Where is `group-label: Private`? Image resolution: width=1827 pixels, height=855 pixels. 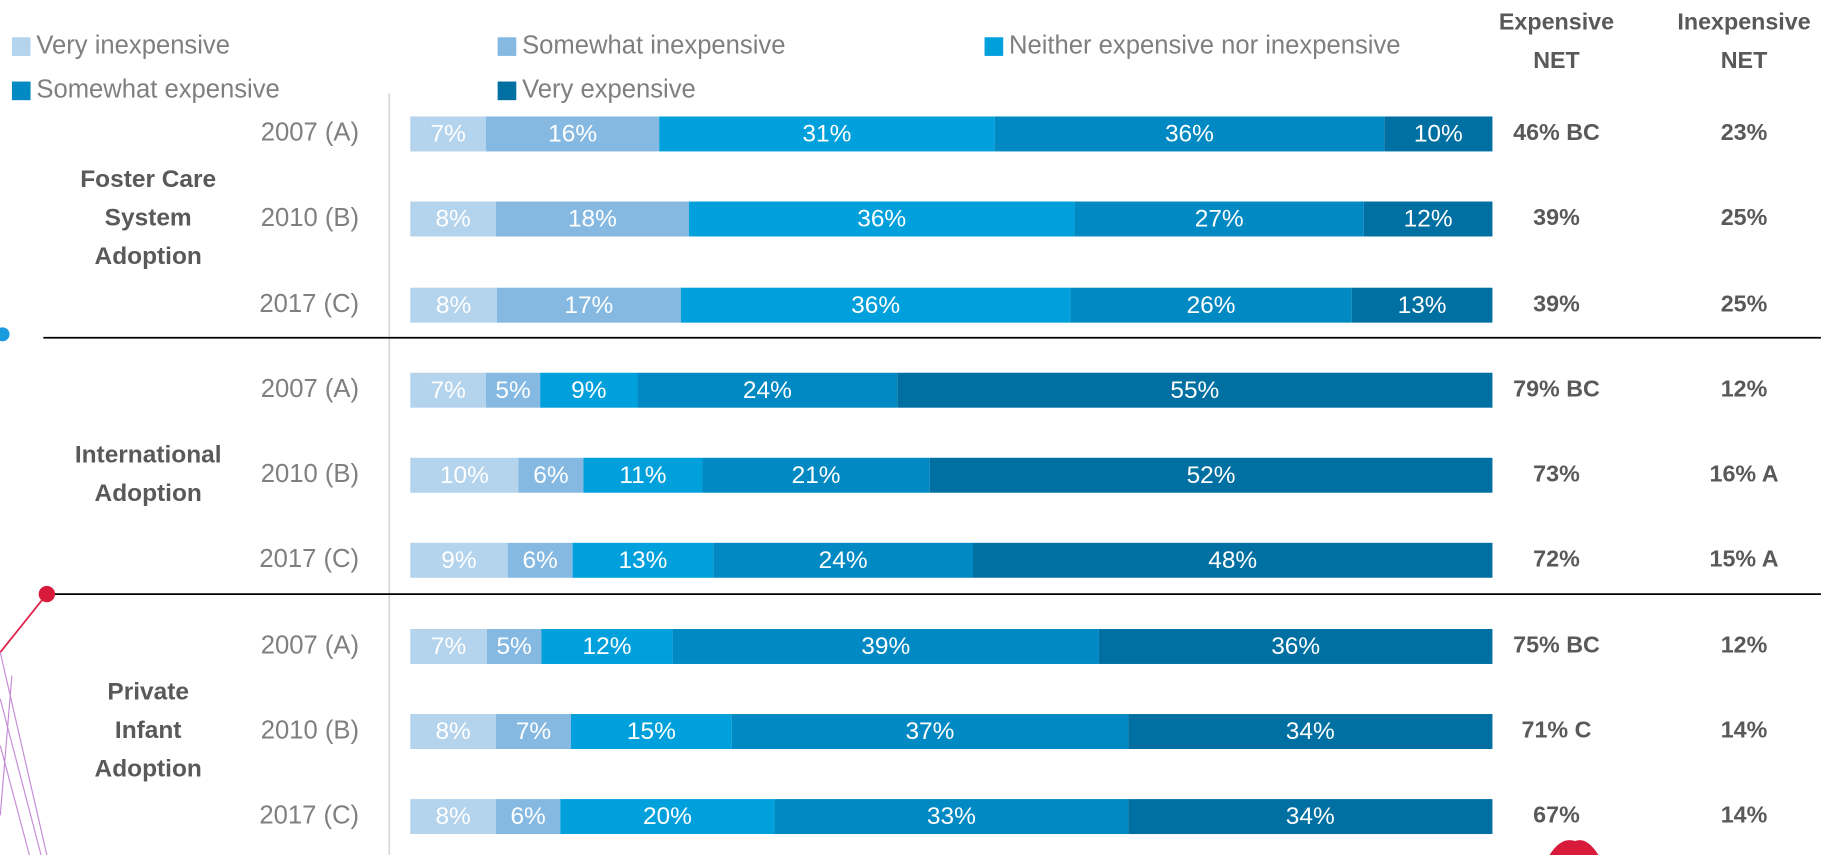 group-label: Private is located at coordinates (148, 692).